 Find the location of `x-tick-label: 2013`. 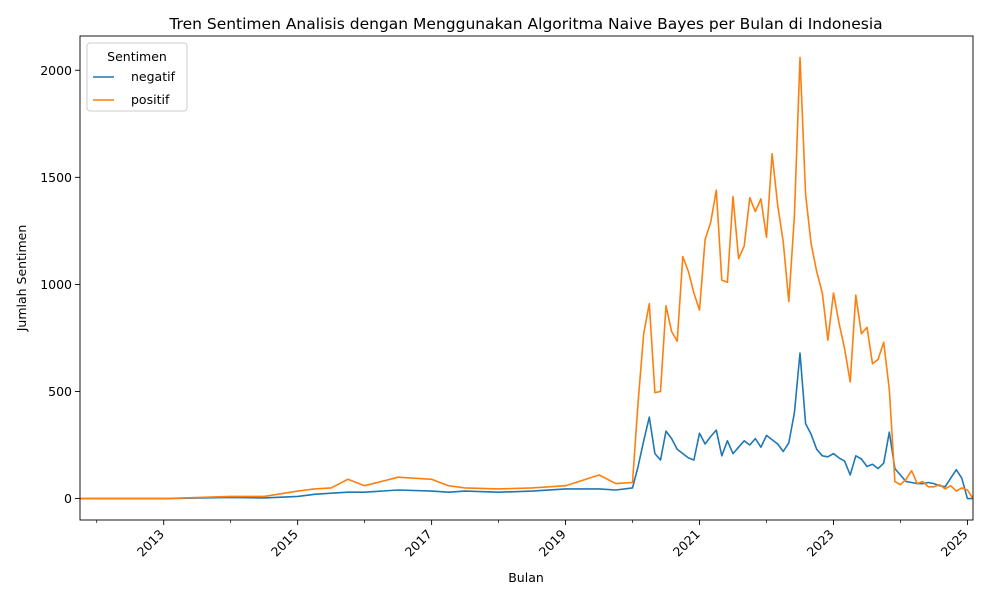

x-tick-label: 2013 is located at coordinates (150, 542).